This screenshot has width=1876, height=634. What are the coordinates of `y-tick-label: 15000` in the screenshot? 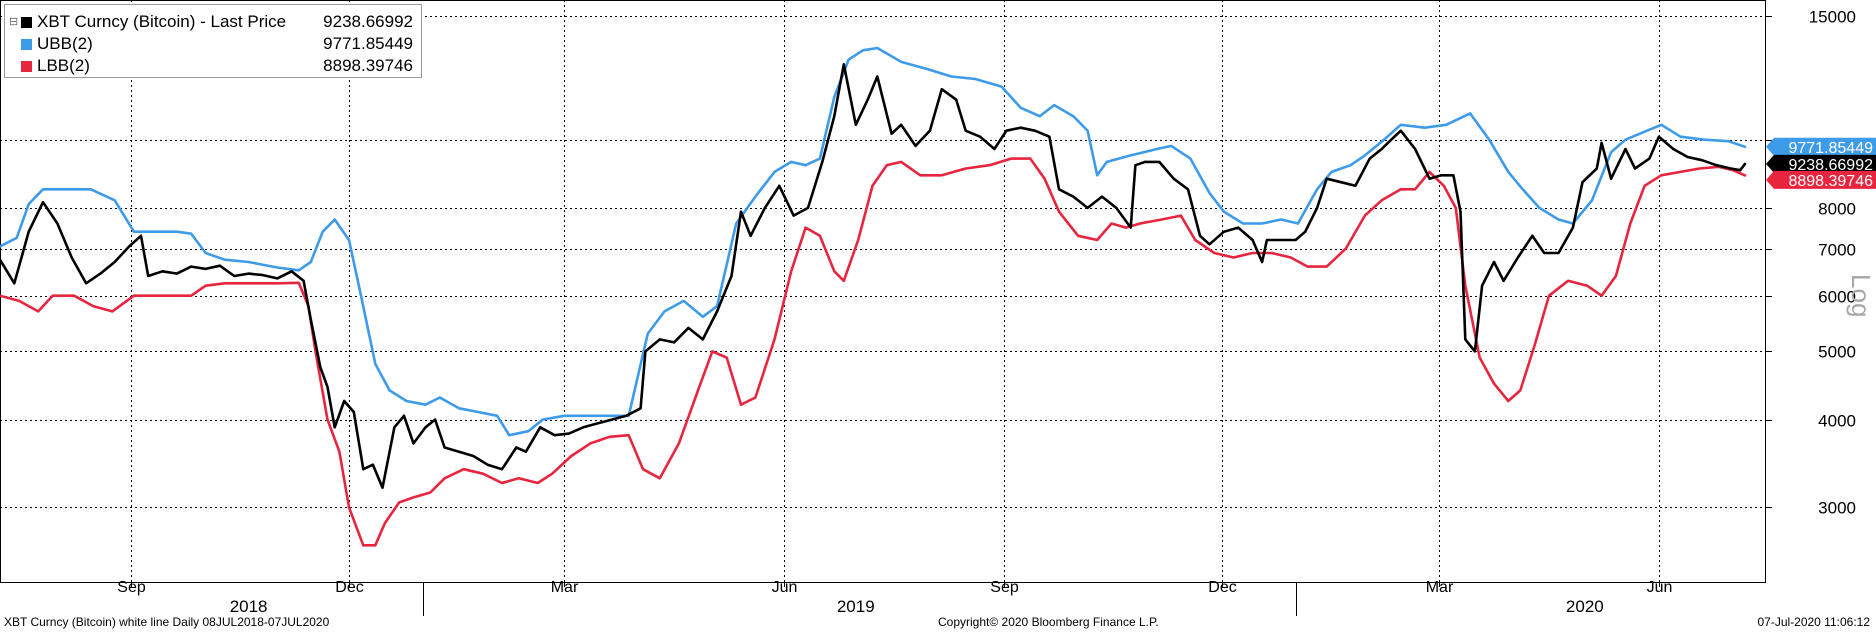 It's located at (1832, 17).